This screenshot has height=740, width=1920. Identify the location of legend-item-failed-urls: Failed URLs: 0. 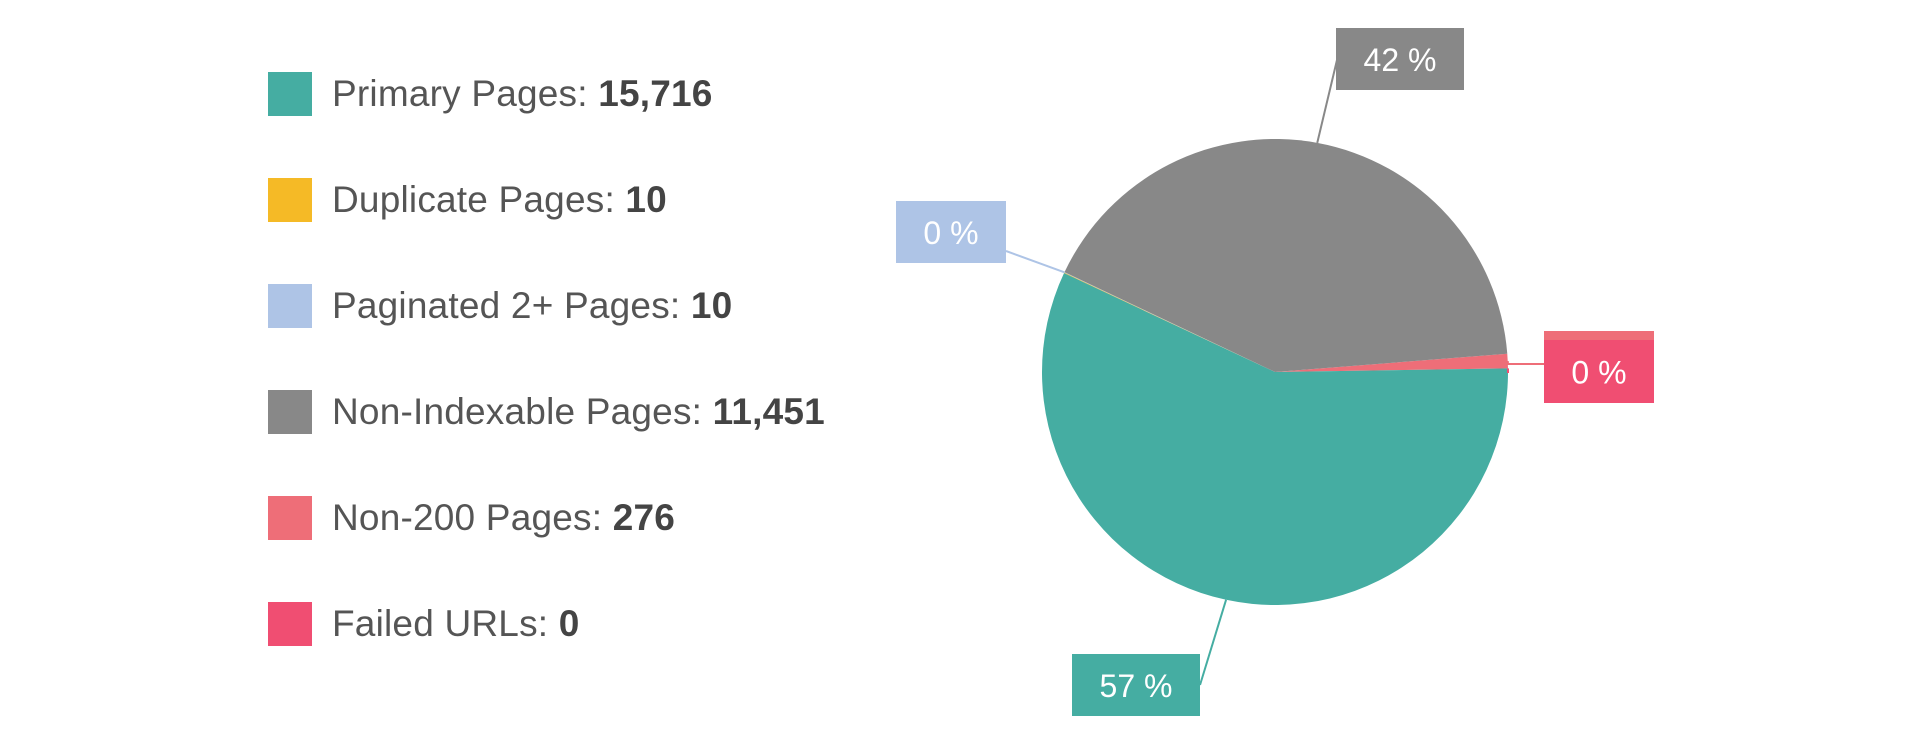
(578, 624).